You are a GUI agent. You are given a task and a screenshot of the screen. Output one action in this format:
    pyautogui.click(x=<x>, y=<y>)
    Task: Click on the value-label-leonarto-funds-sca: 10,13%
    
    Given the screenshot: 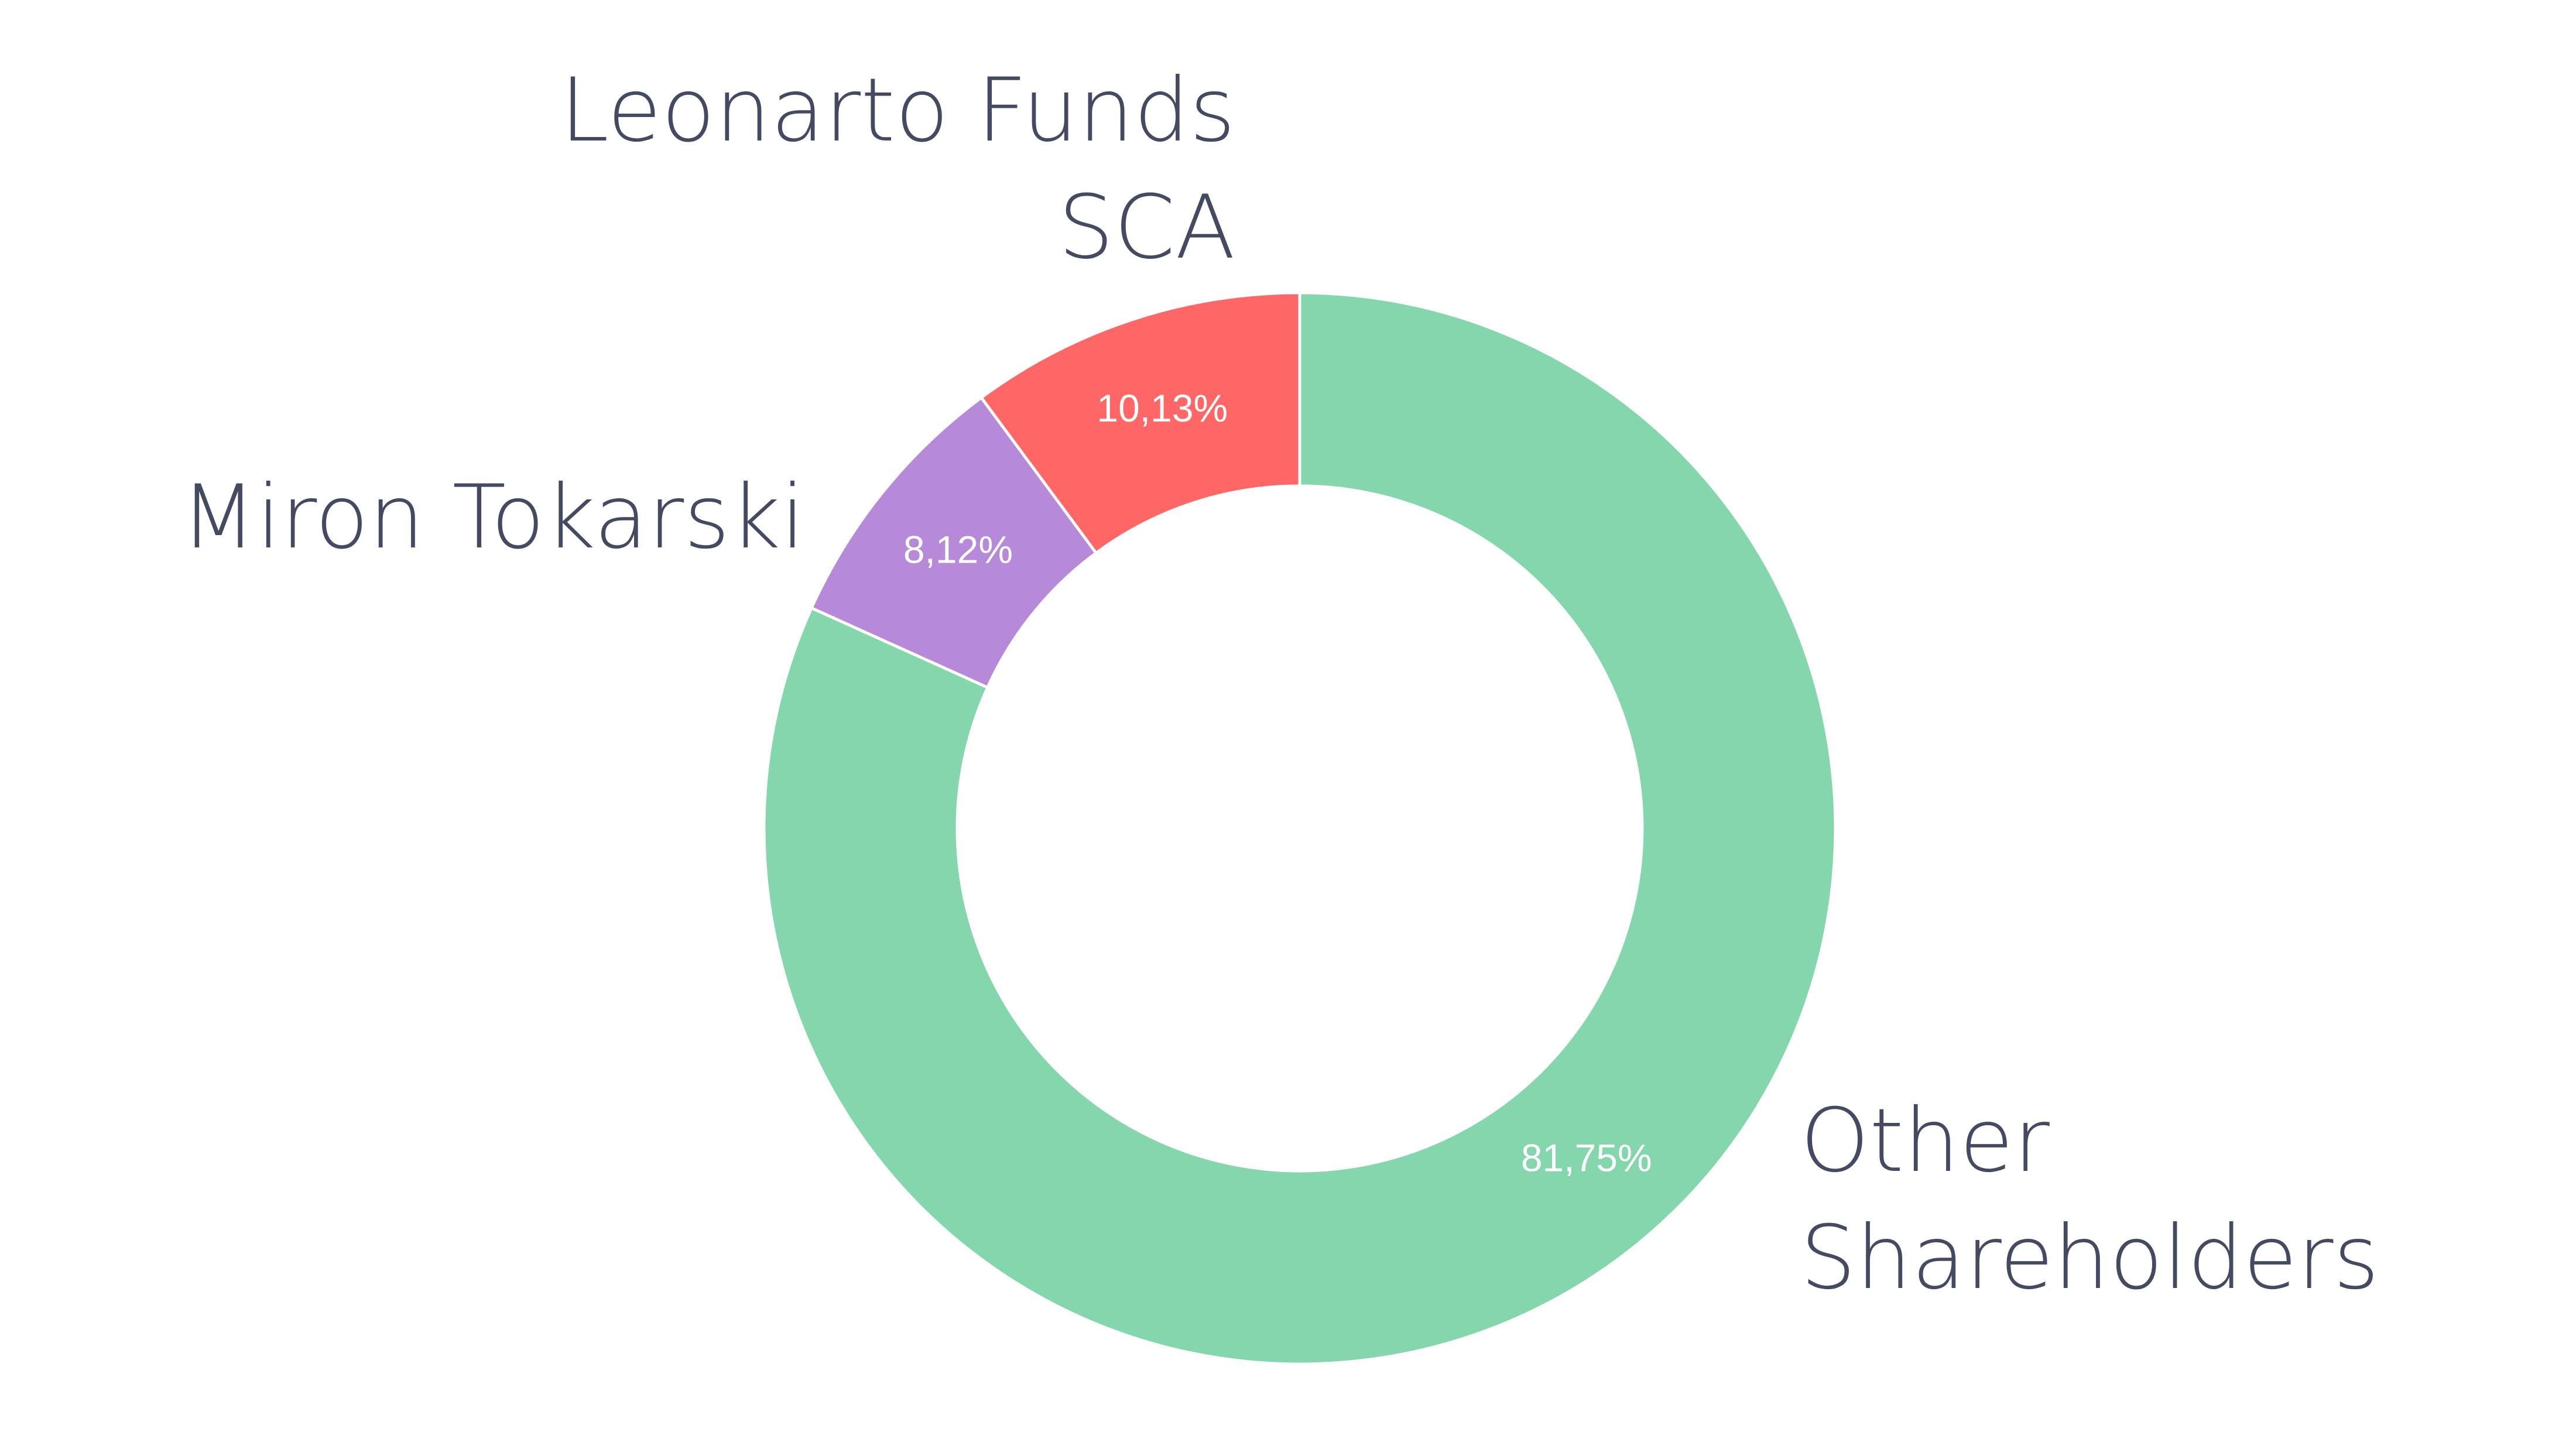 What is the action you would take?
    pyautogui.click(x=1162, y=408)
    